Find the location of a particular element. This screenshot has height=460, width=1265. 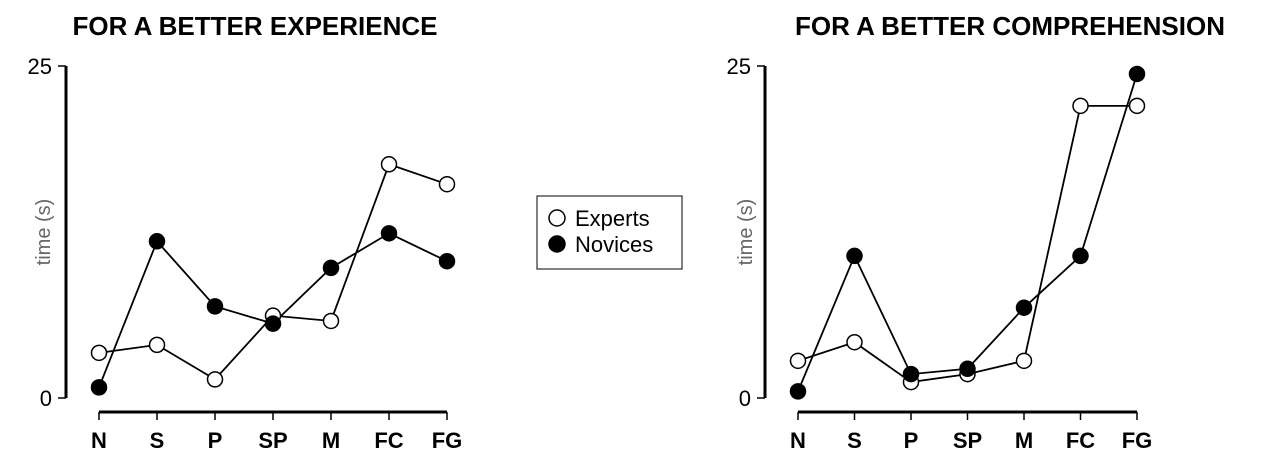

chart-title: FOR A BETTER EXPERIENCE is located at coordinates (254, 26).